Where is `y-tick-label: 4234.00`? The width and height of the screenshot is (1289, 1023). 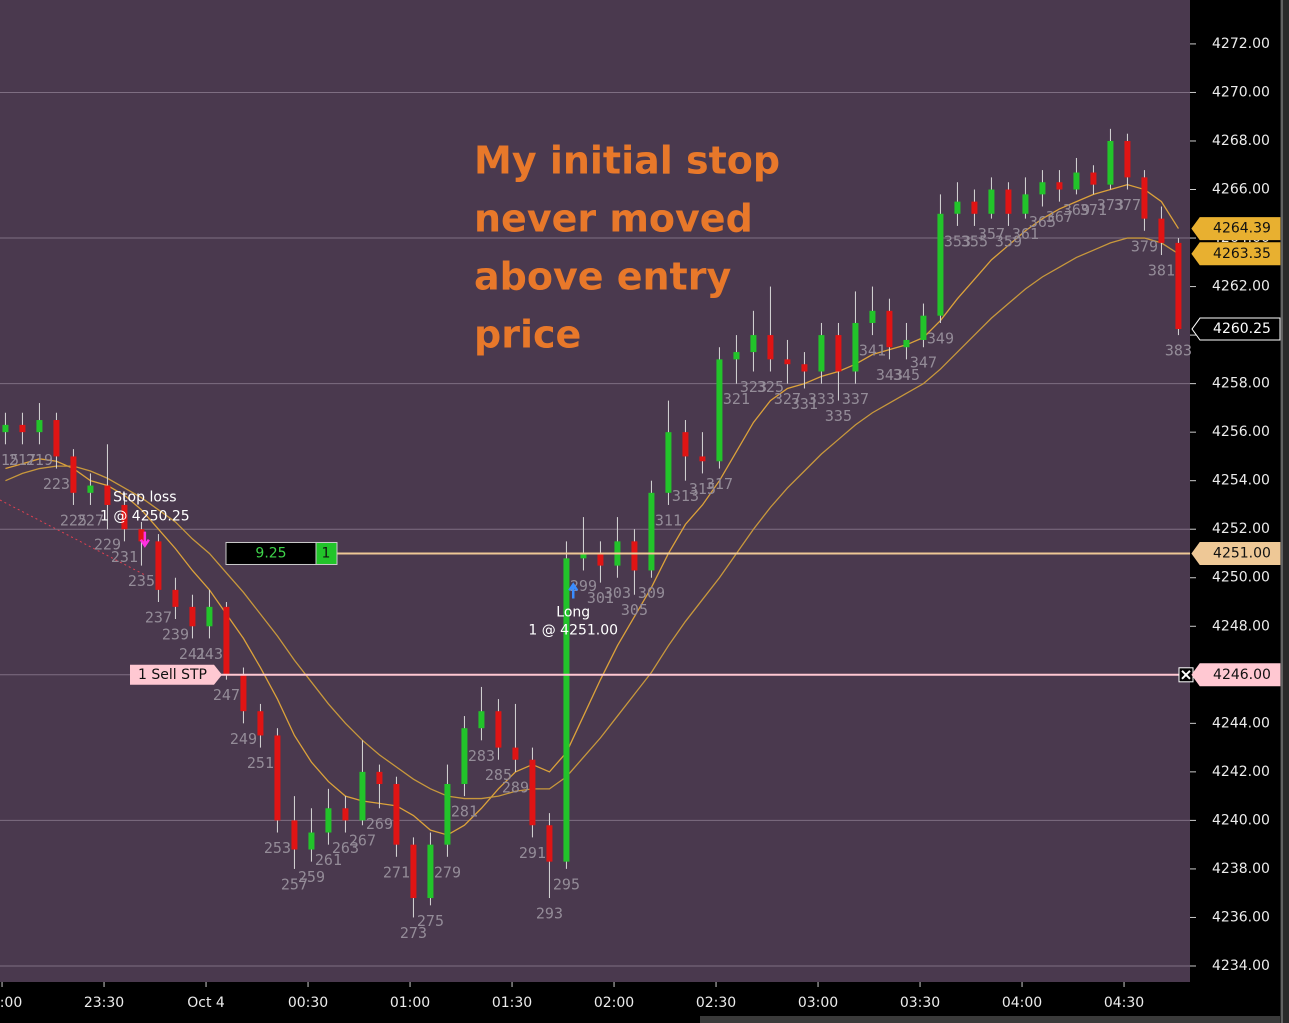
y-tick-label: 4234.00 is located at coordinates (1241, 966).